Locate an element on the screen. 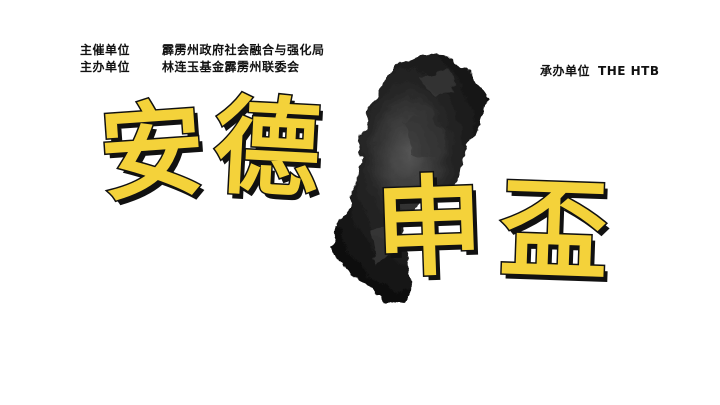  host-role: 主催单位 is located at coordinates (105, 50).